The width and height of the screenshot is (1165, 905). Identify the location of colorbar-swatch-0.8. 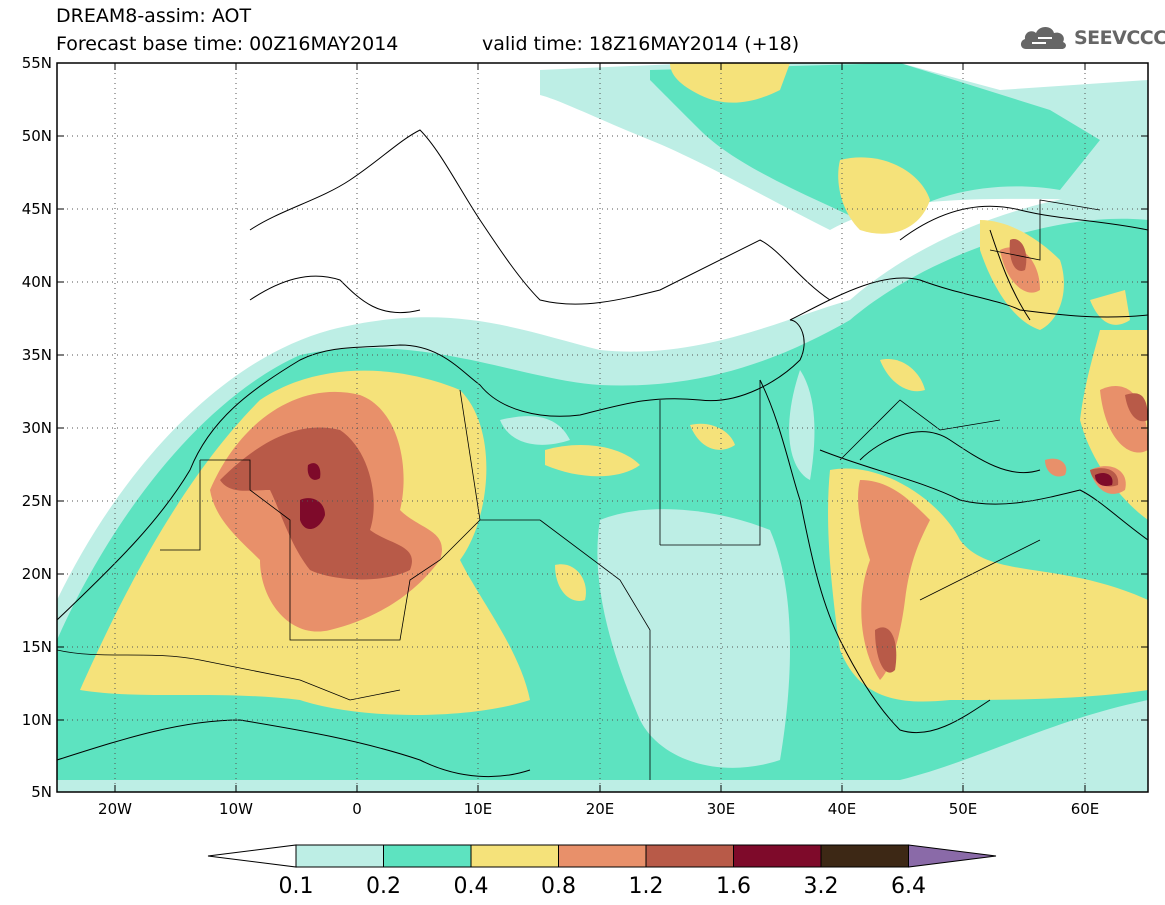
(602, 856).